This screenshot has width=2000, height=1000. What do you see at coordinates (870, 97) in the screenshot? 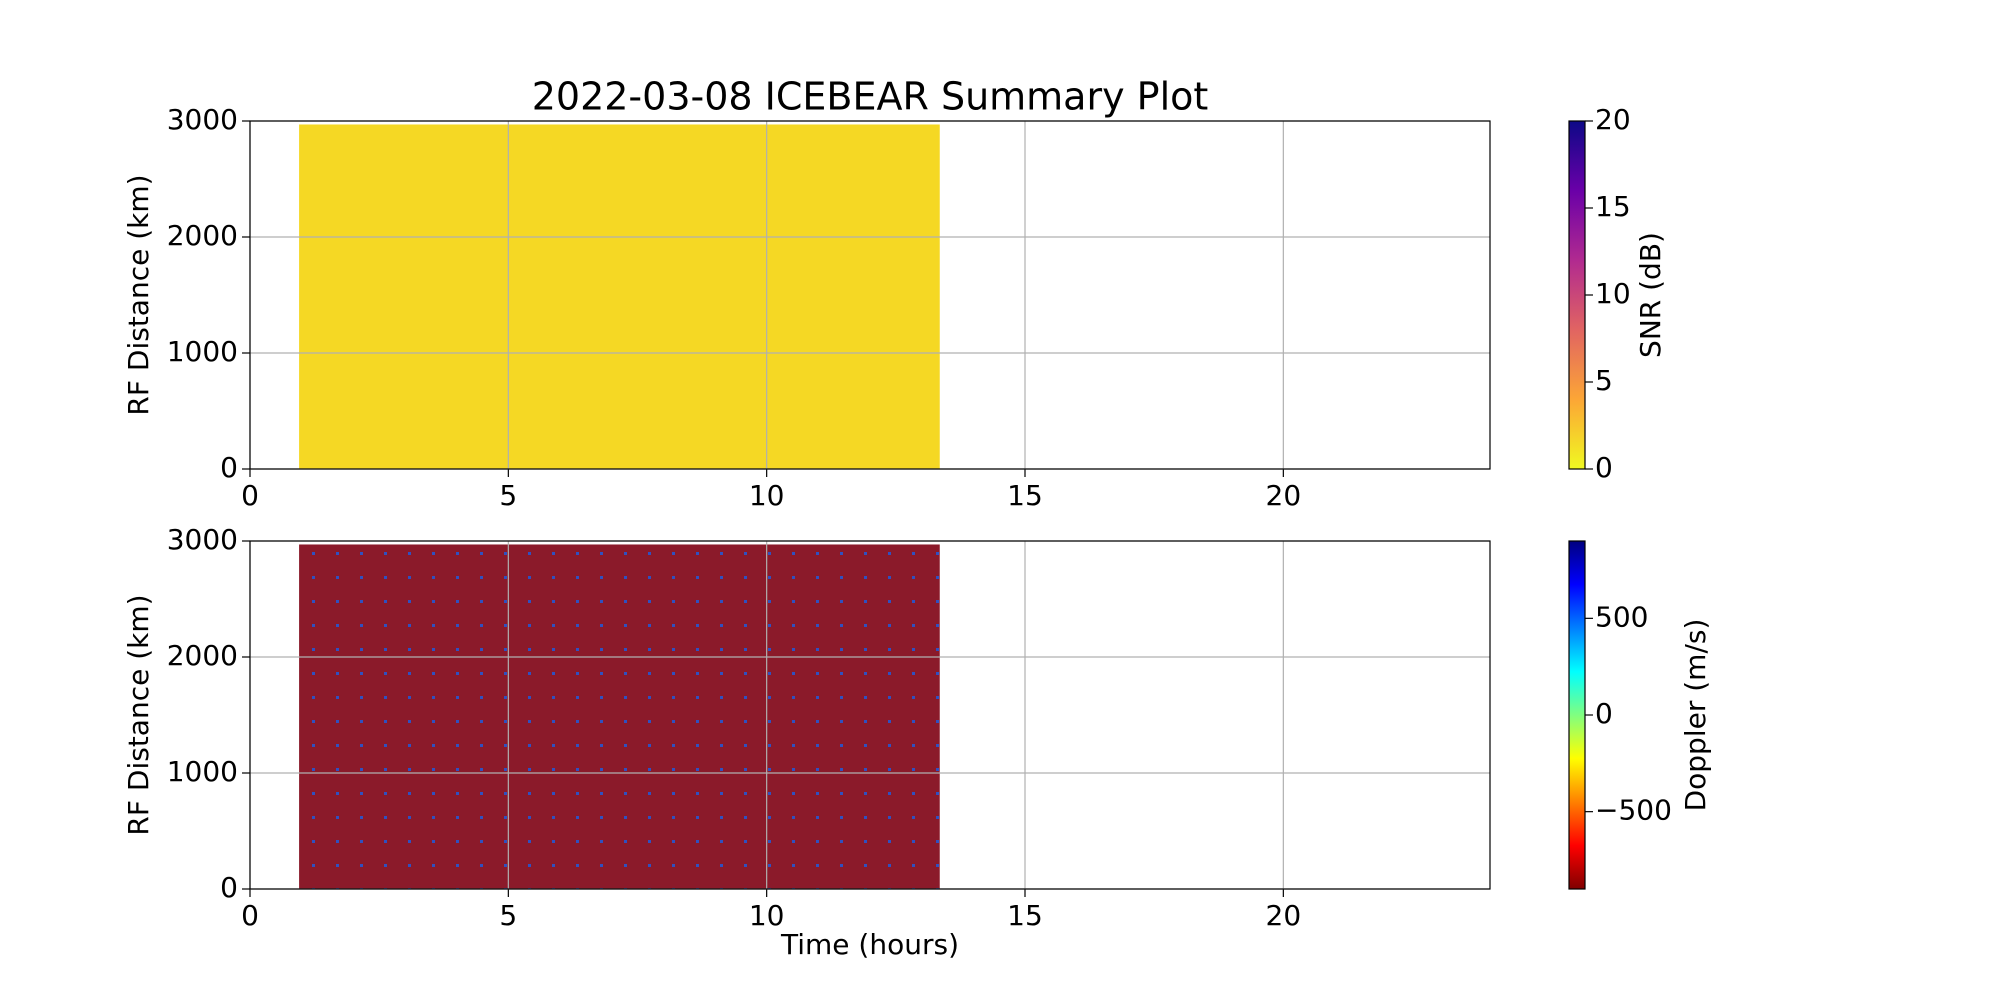
I see `chart-title: 2022-03-08 ICEBEAR Summary Plot` at bounding box center [870, 97].